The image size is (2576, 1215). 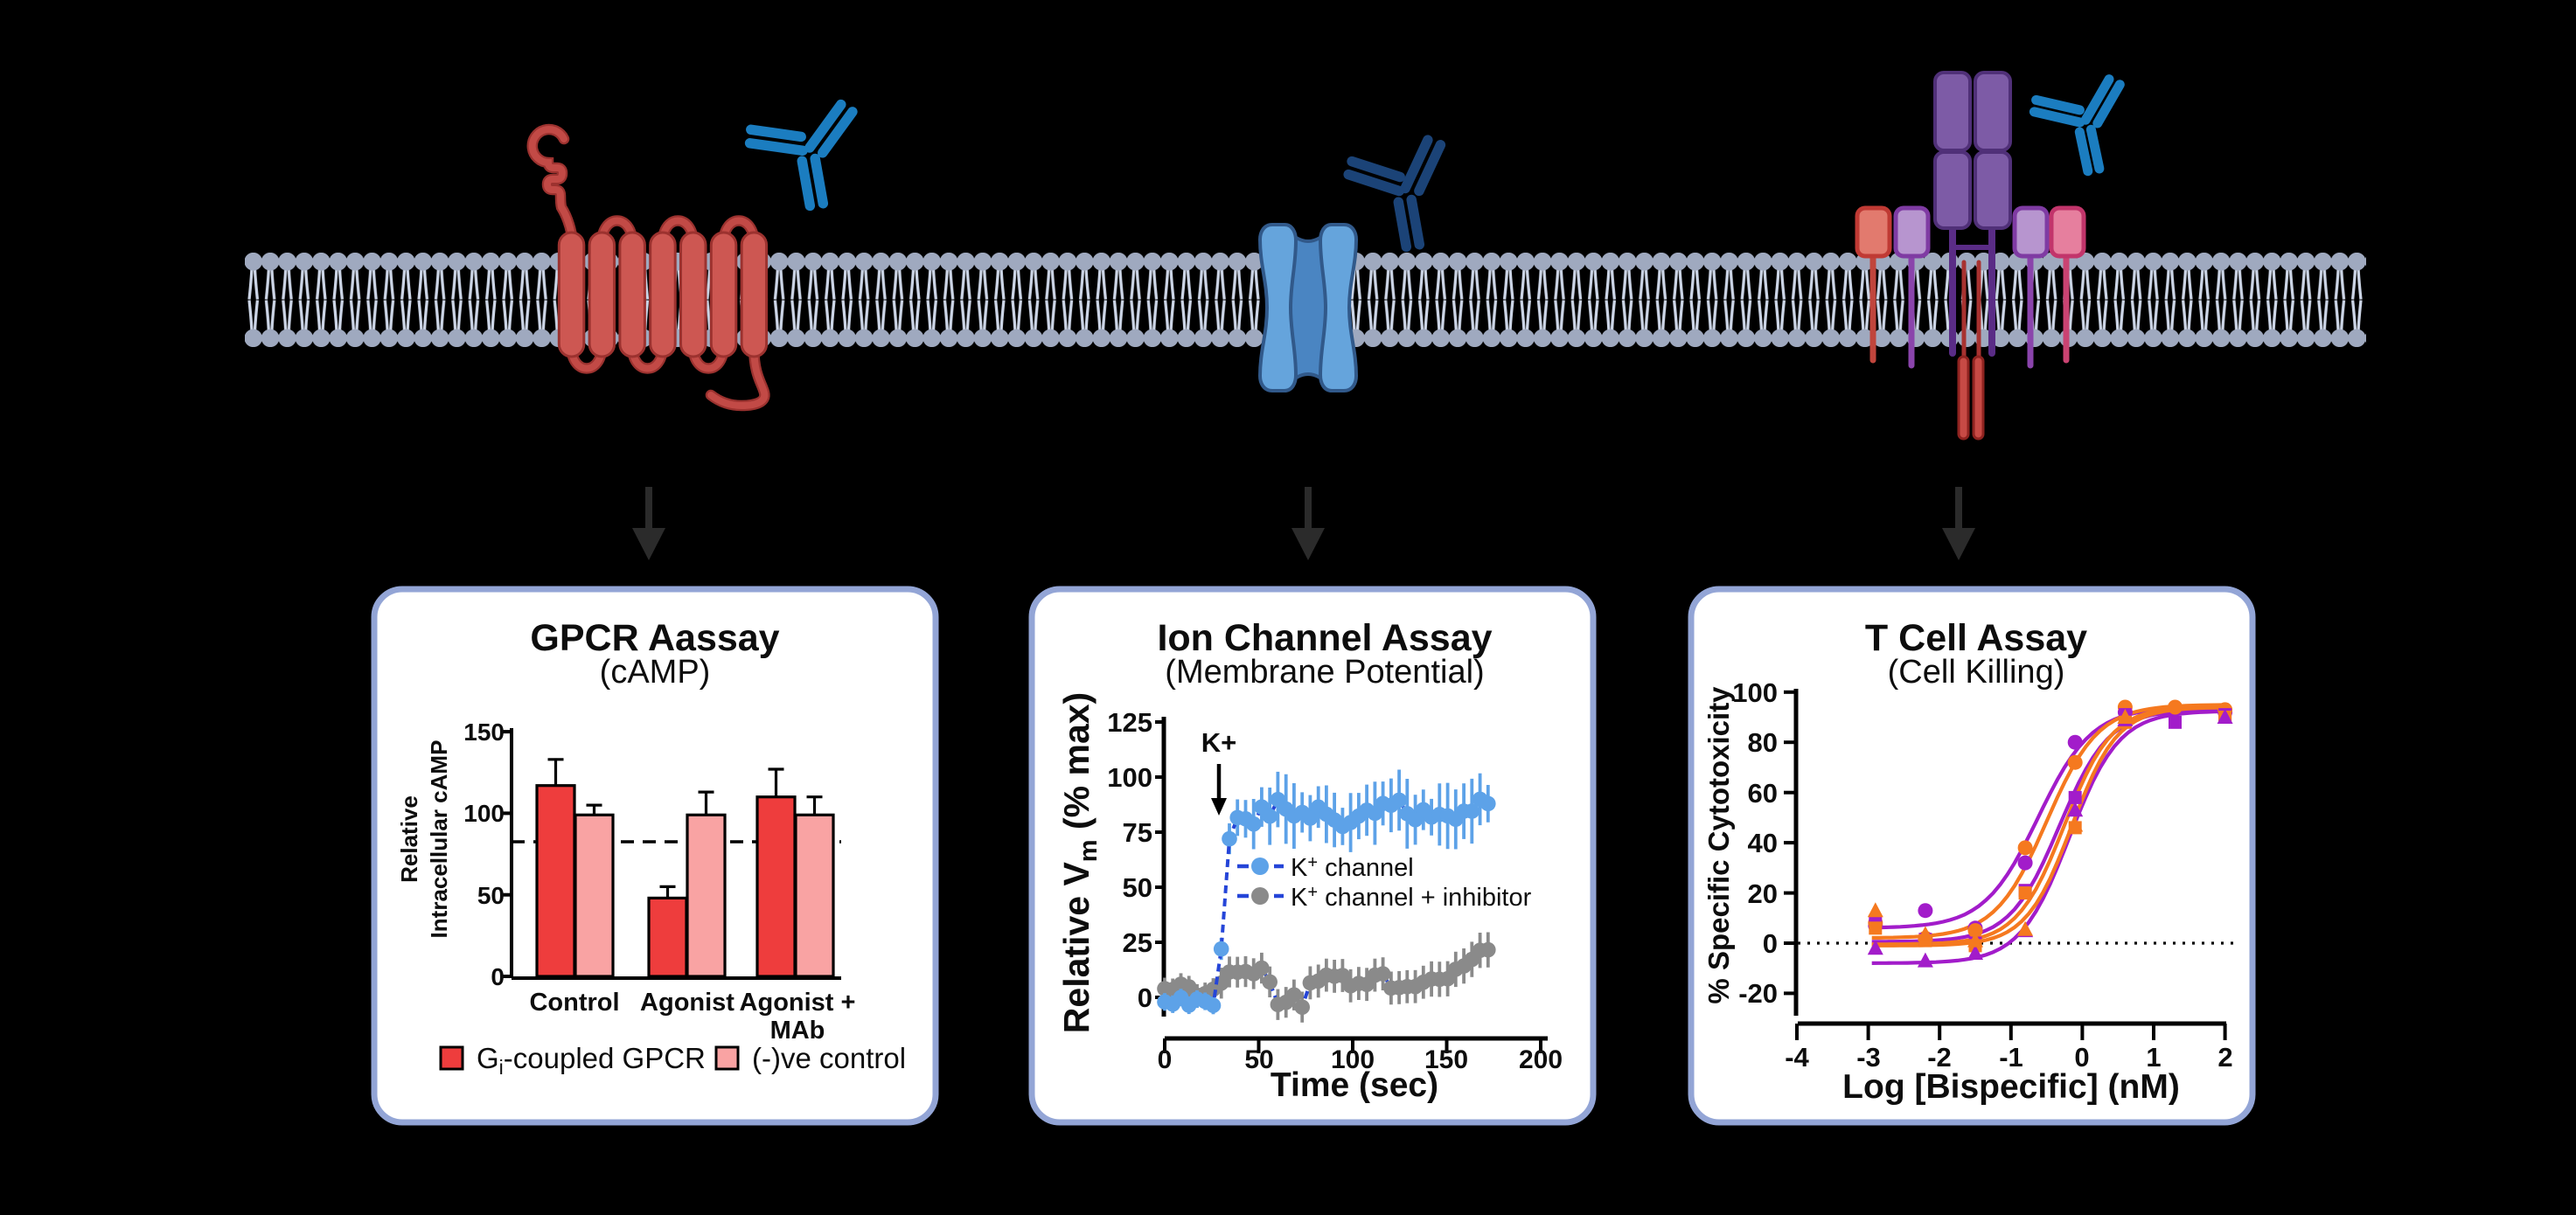 I want to click on svg-text: 60, so click(x=1763, y=793).